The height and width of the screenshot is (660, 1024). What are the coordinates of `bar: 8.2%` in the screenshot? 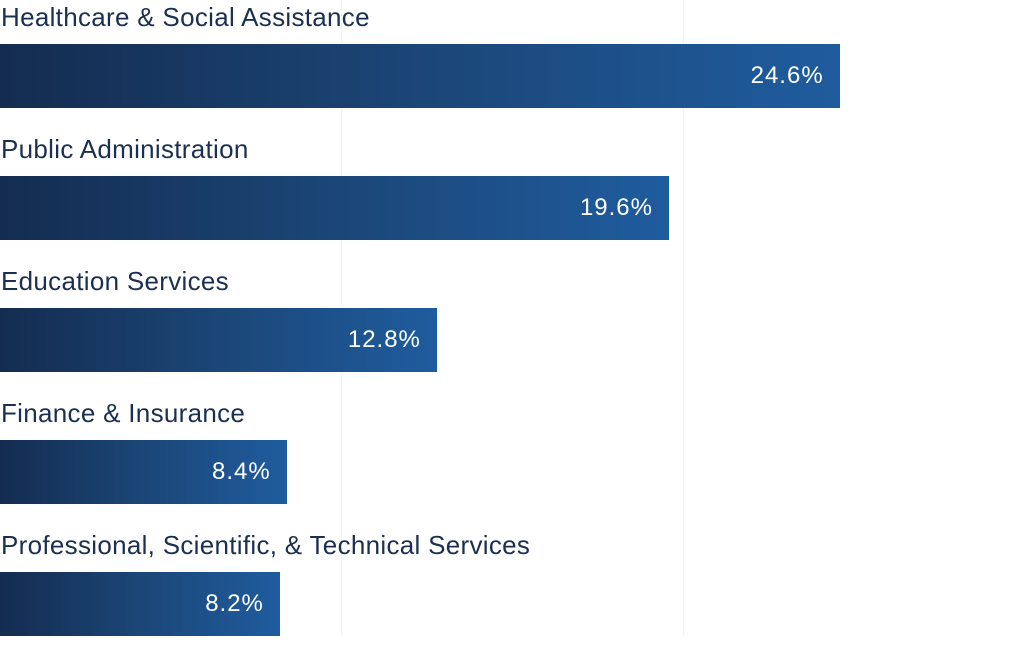 It's located at (140, 604).